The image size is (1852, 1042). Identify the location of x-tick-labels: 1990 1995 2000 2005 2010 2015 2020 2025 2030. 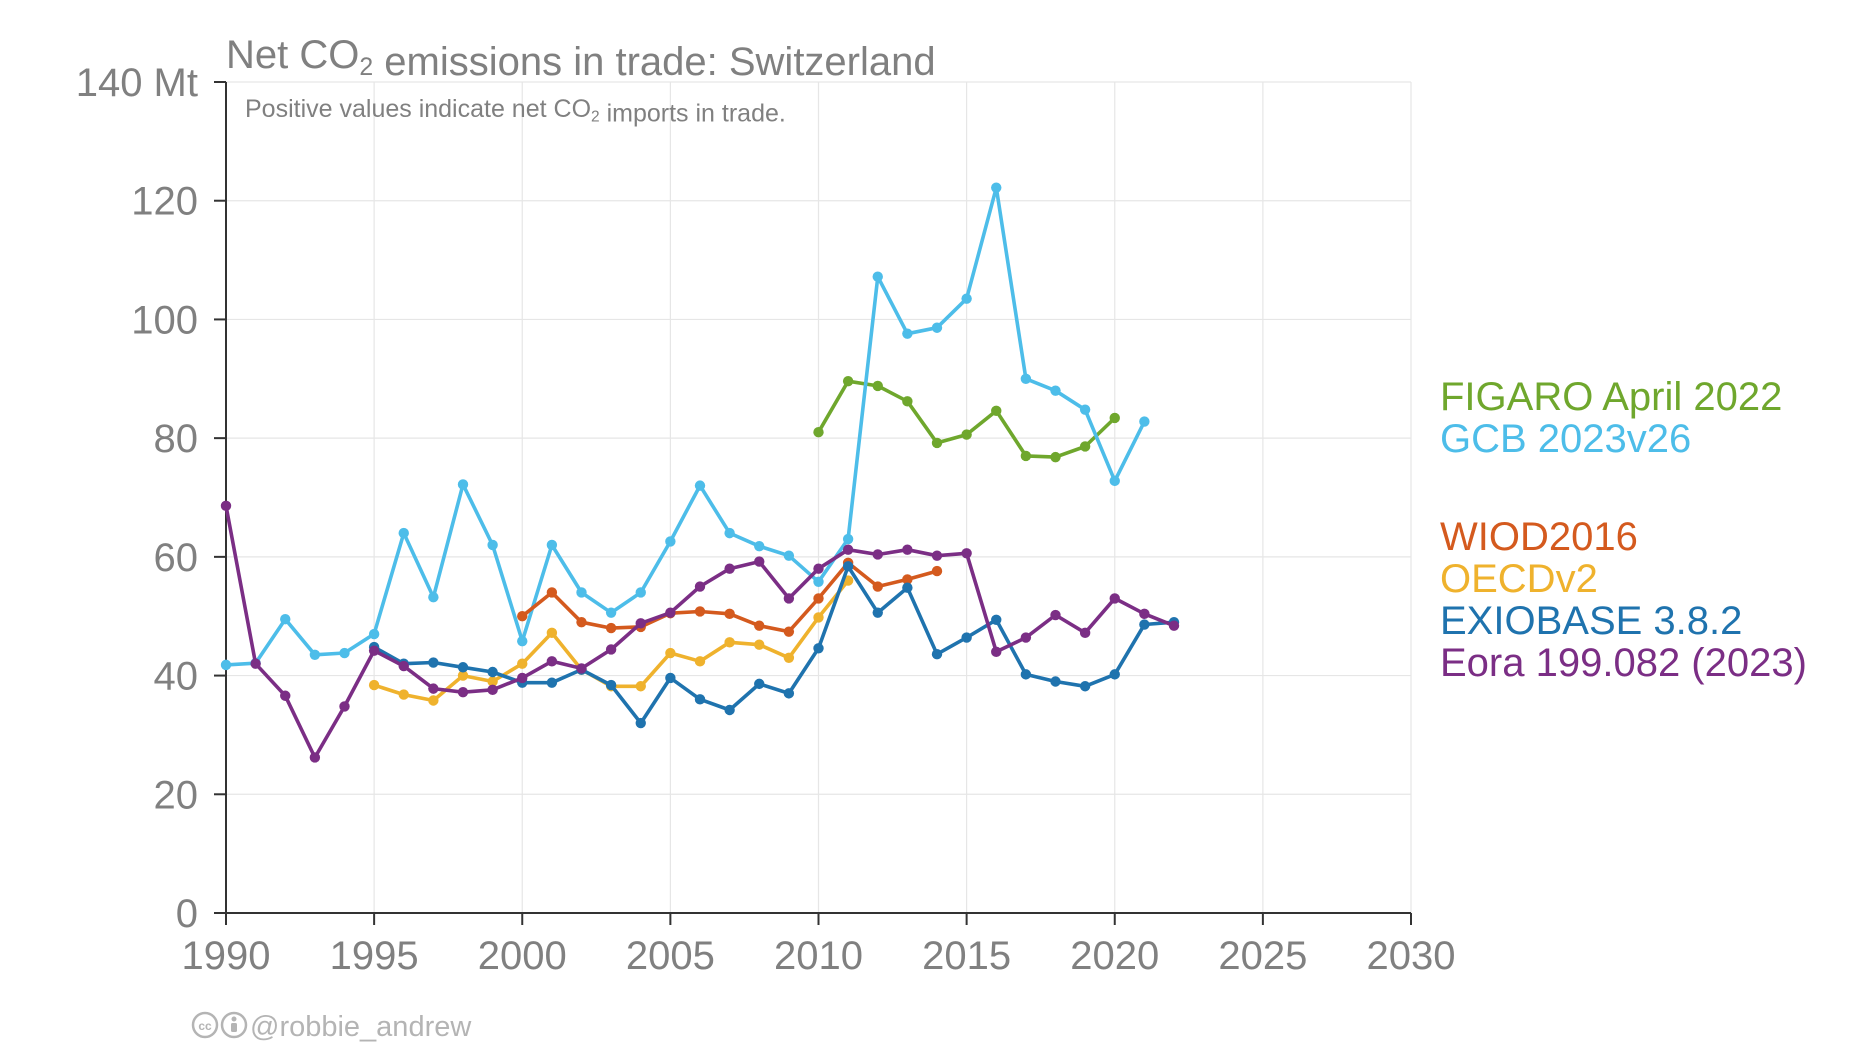
(819, 956).